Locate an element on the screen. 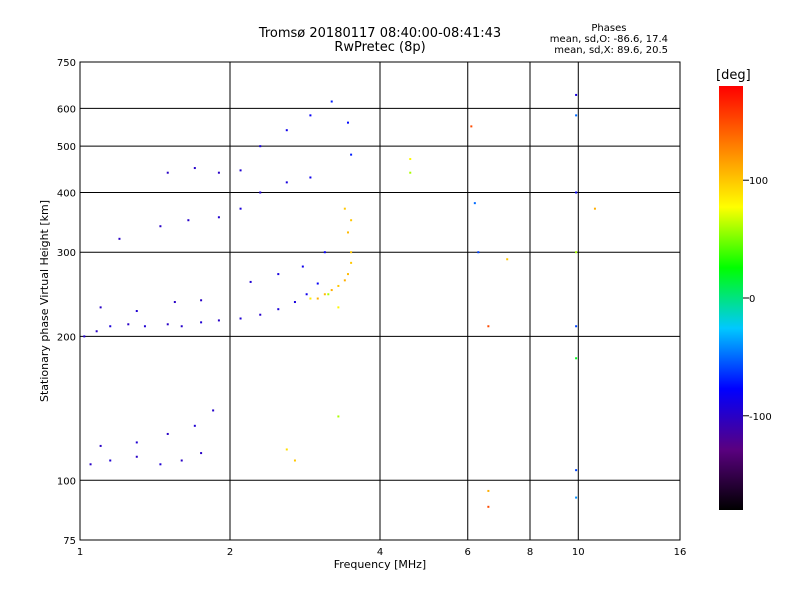 The height and width of the screenshot is (600, 800). x-tick-label: 1 is located at coordinates (80, 552).